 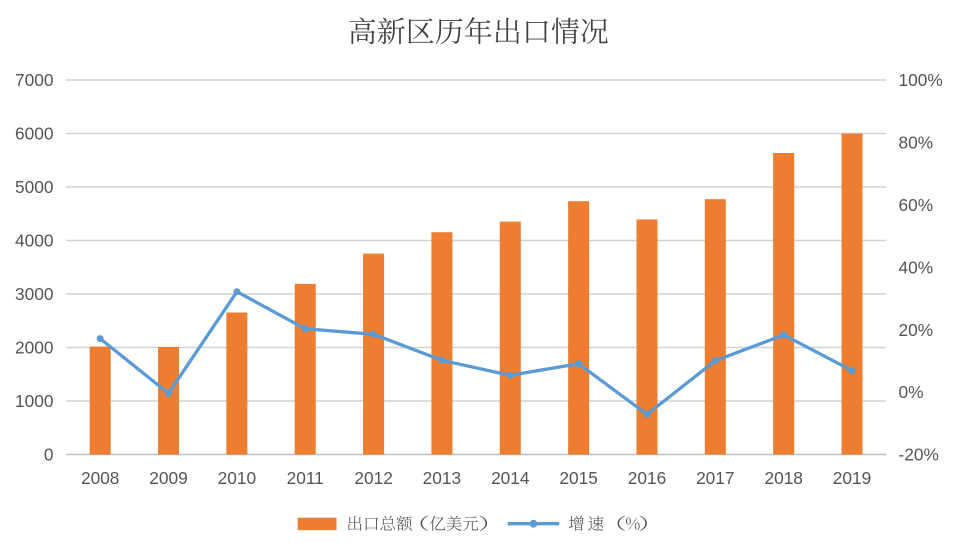 What do you see at coordinates (34, 80) in the screenshot?
I see `svg-text: 7000` at bounding box center [34, 80].